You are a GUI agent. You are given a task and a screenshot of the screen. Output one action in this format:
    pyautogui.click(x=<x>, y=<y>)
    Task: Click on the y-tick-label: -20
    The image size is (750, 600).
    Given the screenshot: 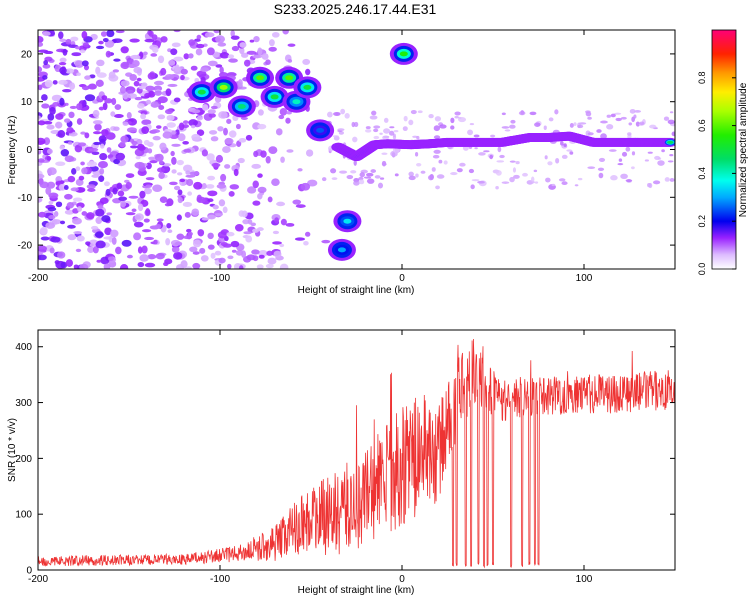 What is the action you would take?
    pyautogui.click(x=25, y=246)
    